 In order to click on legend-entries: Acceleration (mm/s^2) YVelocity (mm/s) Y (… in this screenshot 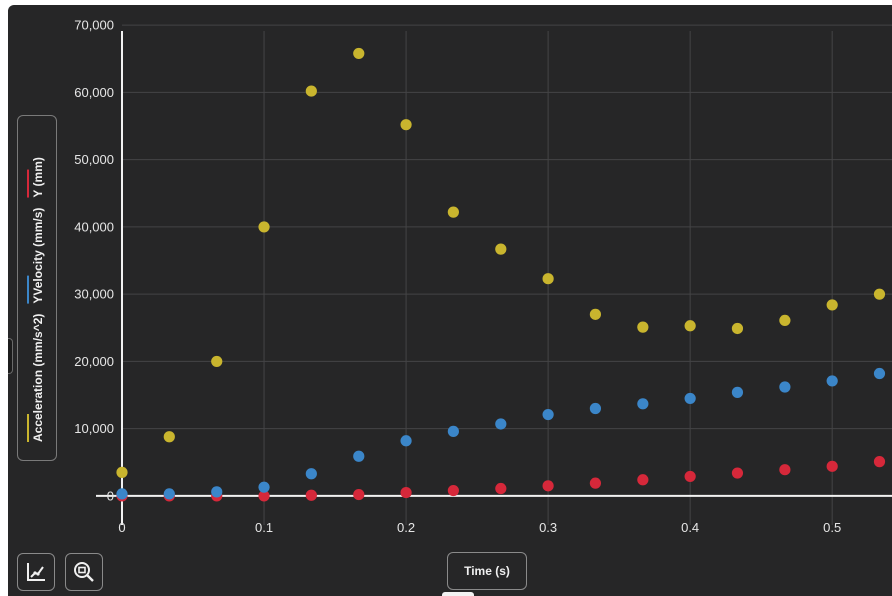, I will do `click(36, 299)`.